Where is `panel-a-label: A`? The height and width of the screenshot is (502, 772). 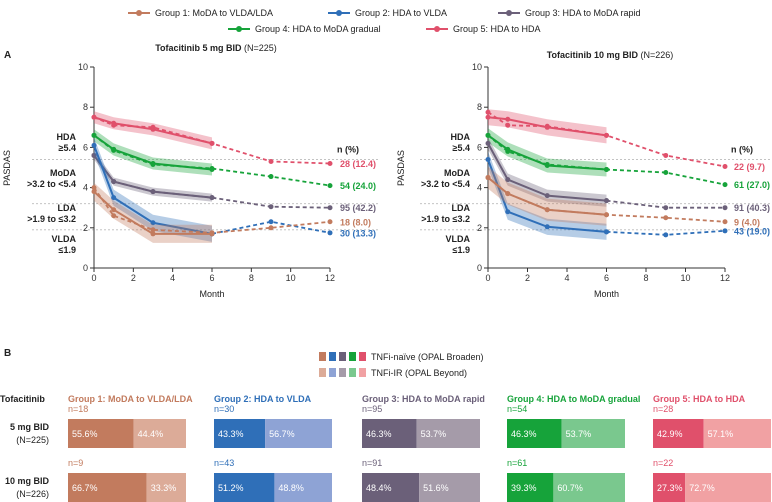
panel-a-label: A is located at coordinates (7, 55).